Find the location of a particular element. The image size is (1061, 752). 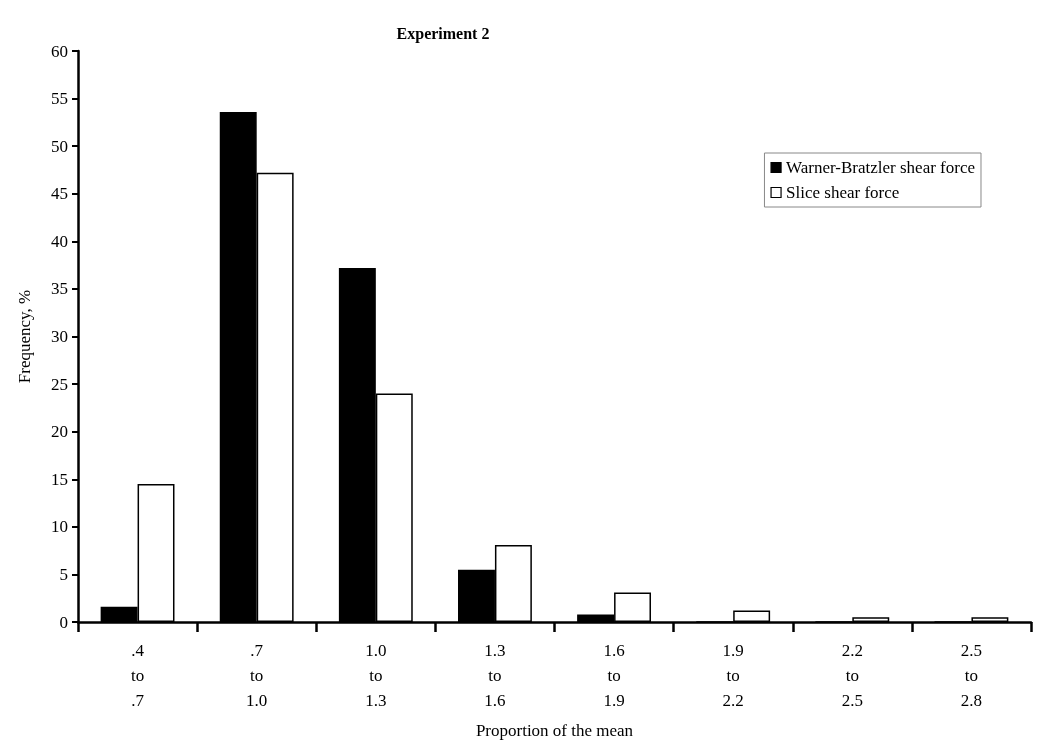

y-tick-label: 30 is located at coordinates (59, 336).